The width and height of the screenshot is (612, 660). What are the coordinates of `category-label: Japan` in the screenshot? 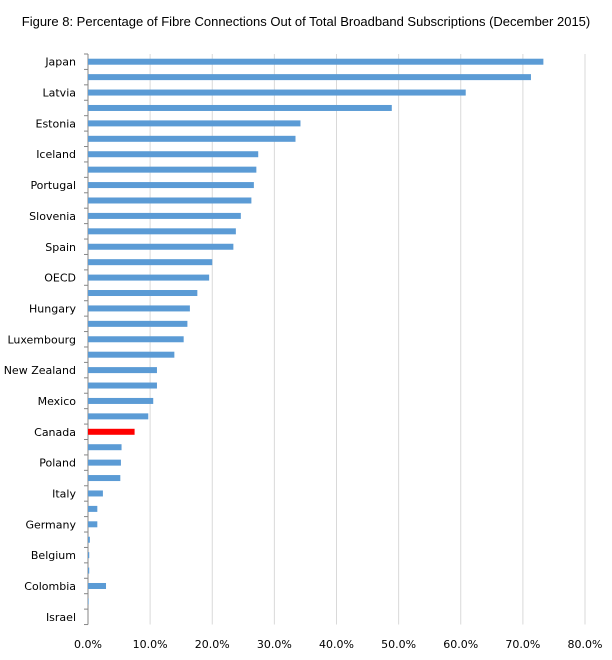 It's located at (60, 62).